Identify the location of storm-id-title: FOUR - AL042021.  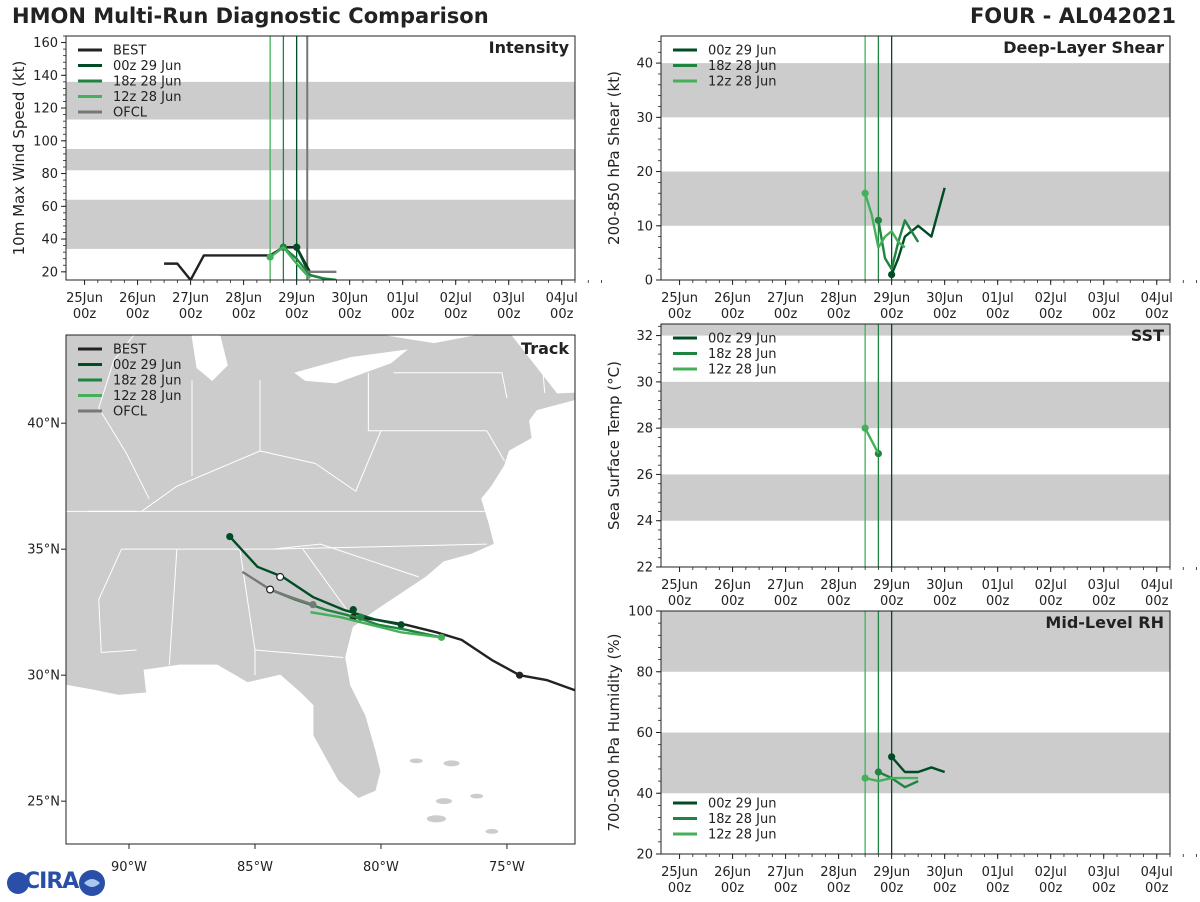
(1072, 16).